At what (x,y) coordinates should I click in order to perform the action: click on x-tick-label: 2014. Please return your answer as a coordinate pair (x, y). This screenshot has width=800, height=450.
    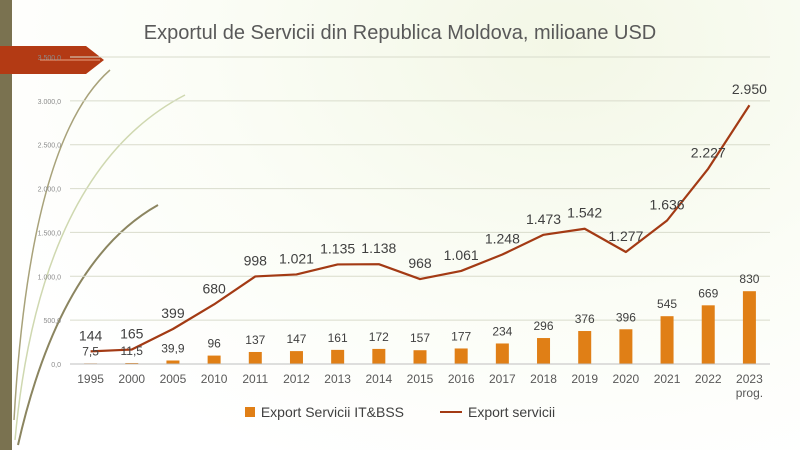
    Looking at the image, I should click on (378, 379).